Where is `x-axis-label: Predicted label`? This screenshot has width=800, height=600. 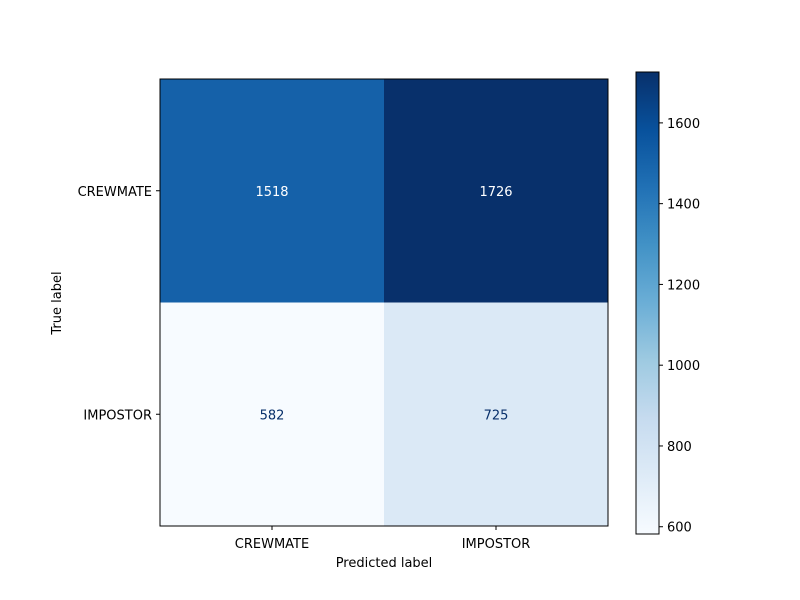 x-axis-label: Predicted label is located at coordinates (384, 563).